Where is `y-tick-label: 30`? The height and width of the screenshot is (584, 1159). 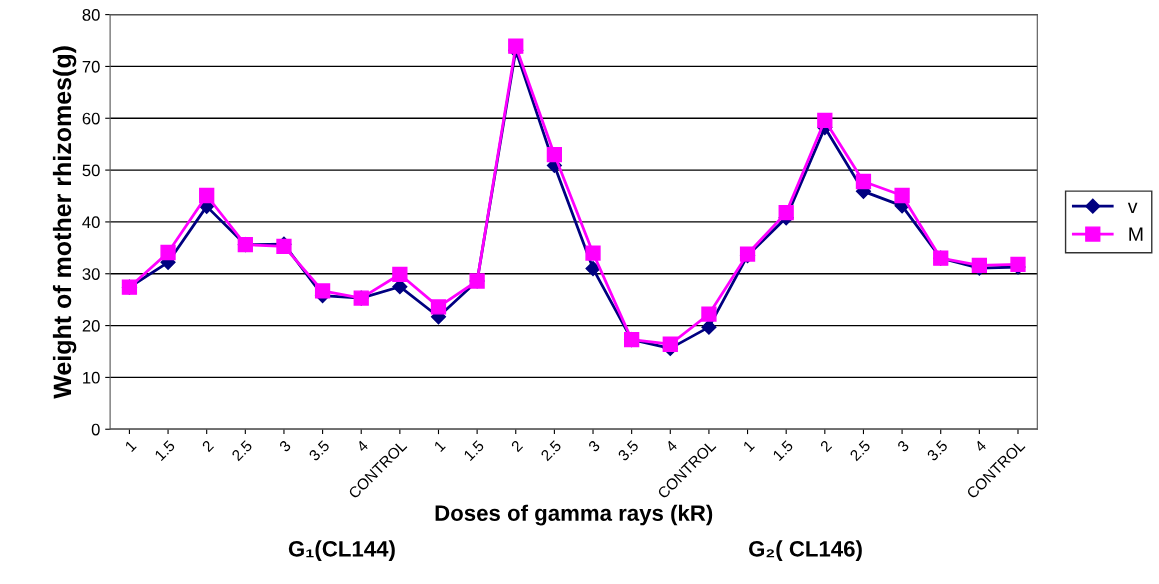 y-tick-label: 30 is located at coordinates (91, 274).